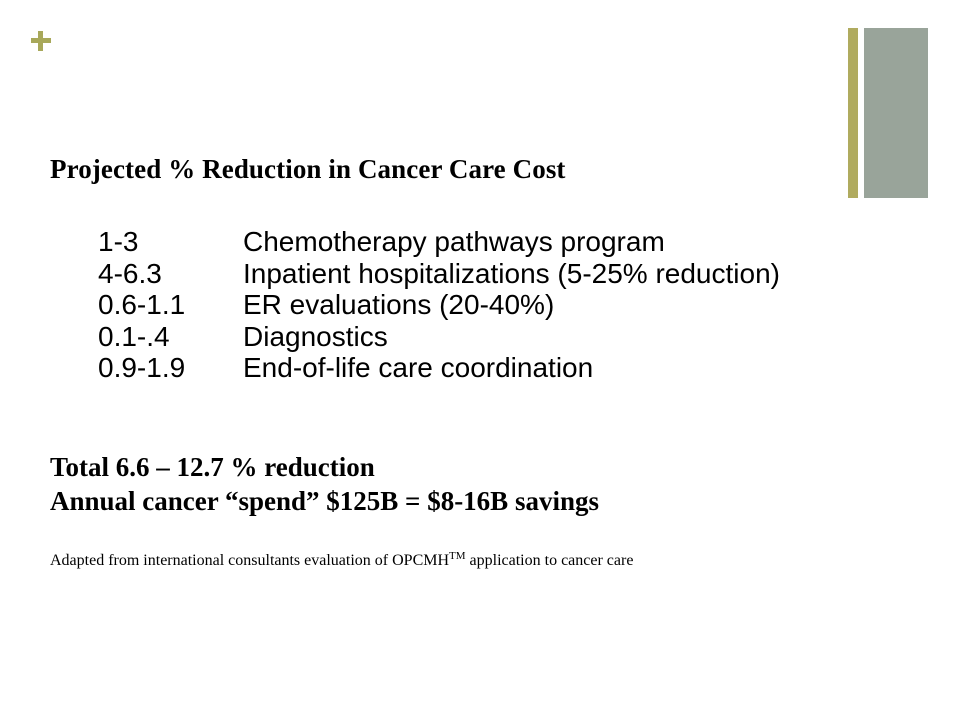  I want to click on list-item: 0.6-1.1 ER evaluations (20-40%), so click(439, 305).